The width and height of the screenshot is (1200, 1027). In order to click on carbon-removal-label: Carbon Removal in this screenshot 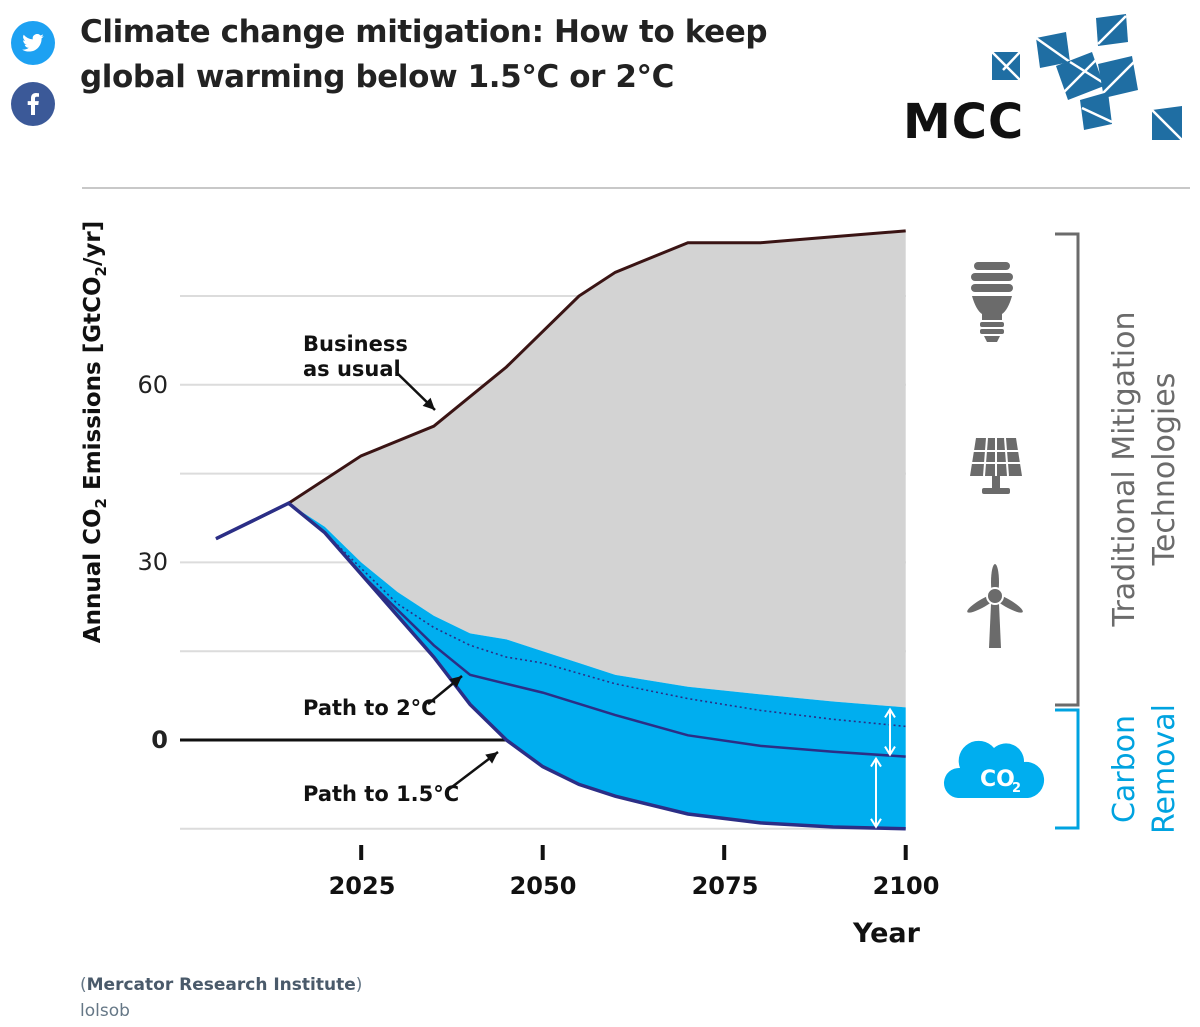, I will do `click(1145, 769)`.